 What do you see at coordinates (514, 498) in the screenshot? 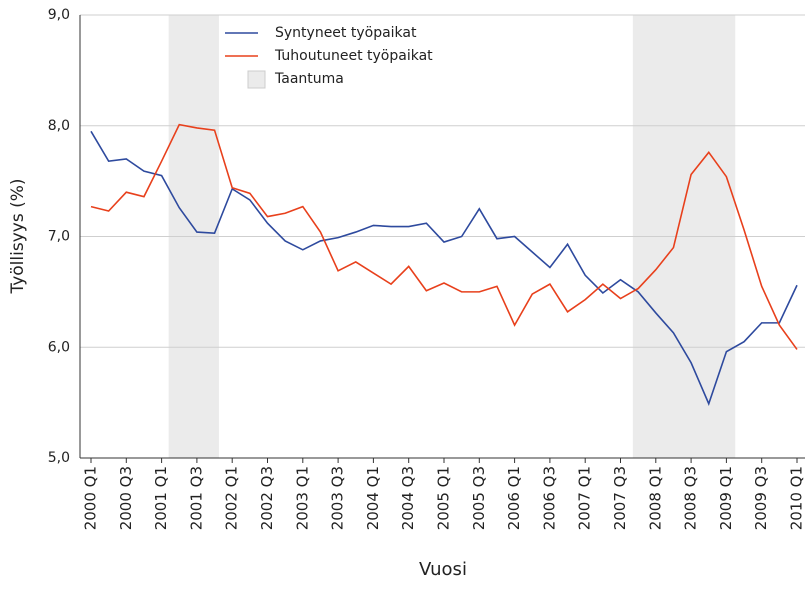
I see `x-tick-label: 2006 Q1` at bounding box center [514, 498].